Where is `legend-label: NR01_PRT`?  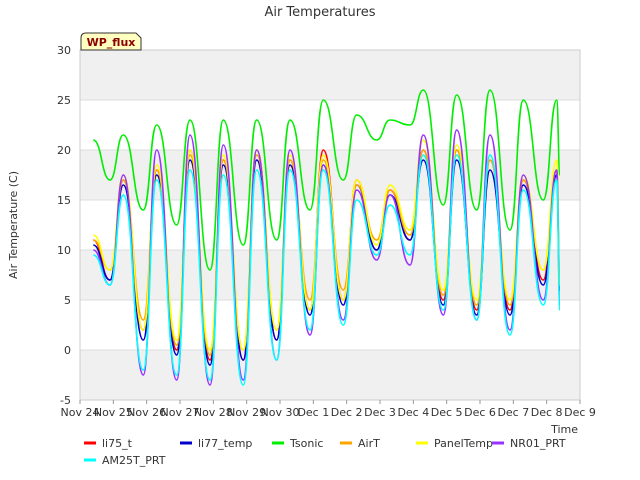 legend-label: NR01_PRT is located at coordinates (538, 443).